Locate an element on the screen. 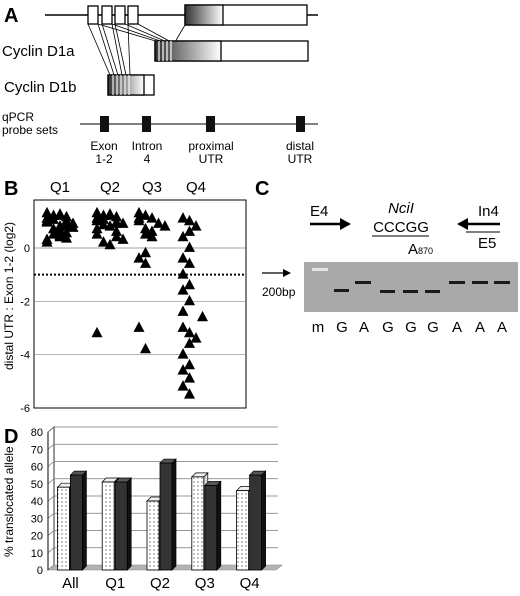  scatter-y-tick: -4 is located at coordinates (25, 356).